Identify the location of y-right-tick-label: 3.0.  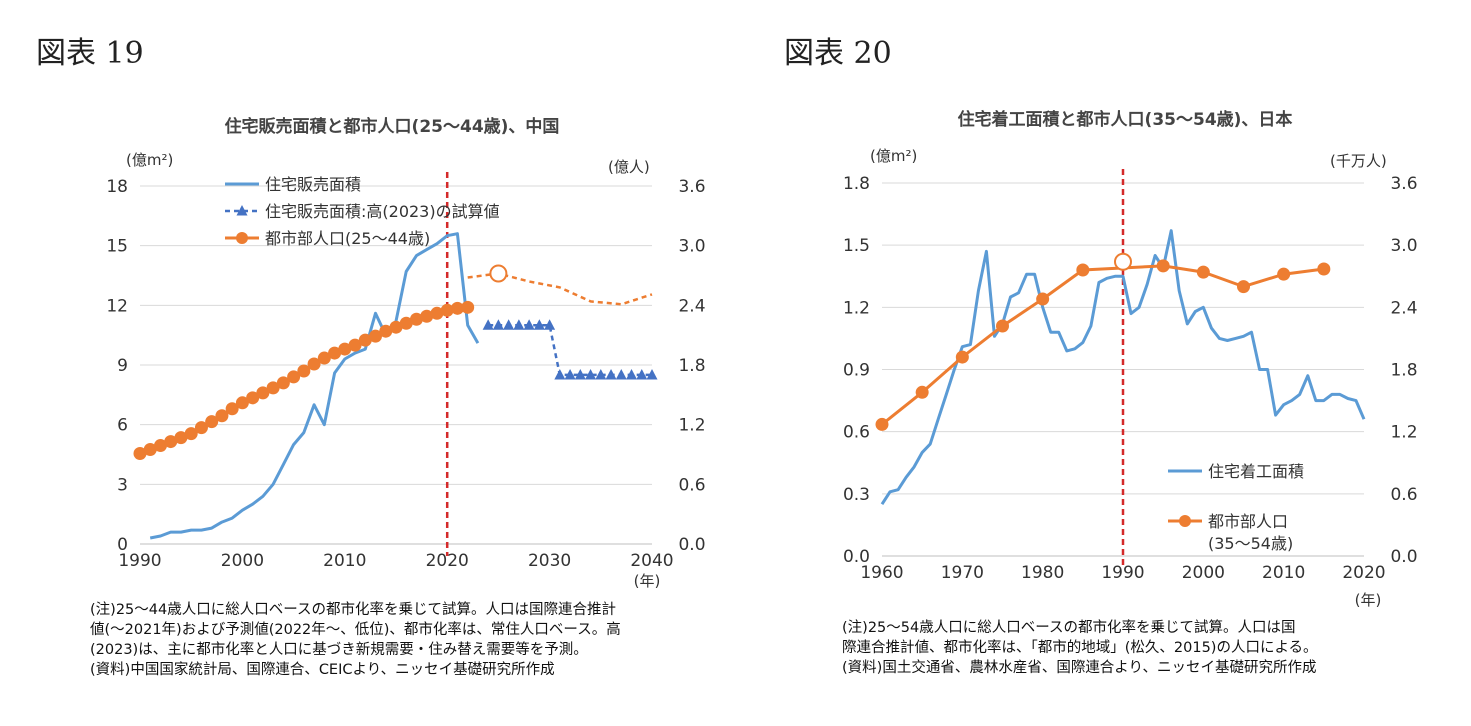
(1403, 246).